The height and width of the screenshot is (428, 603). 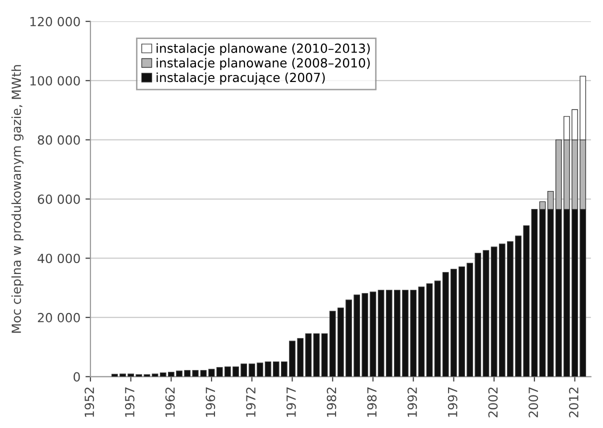 What do you see at coordinates (372, 402) in the screenshot?
I see `x-tick-label: 1987` at bounding box center [372, 402].